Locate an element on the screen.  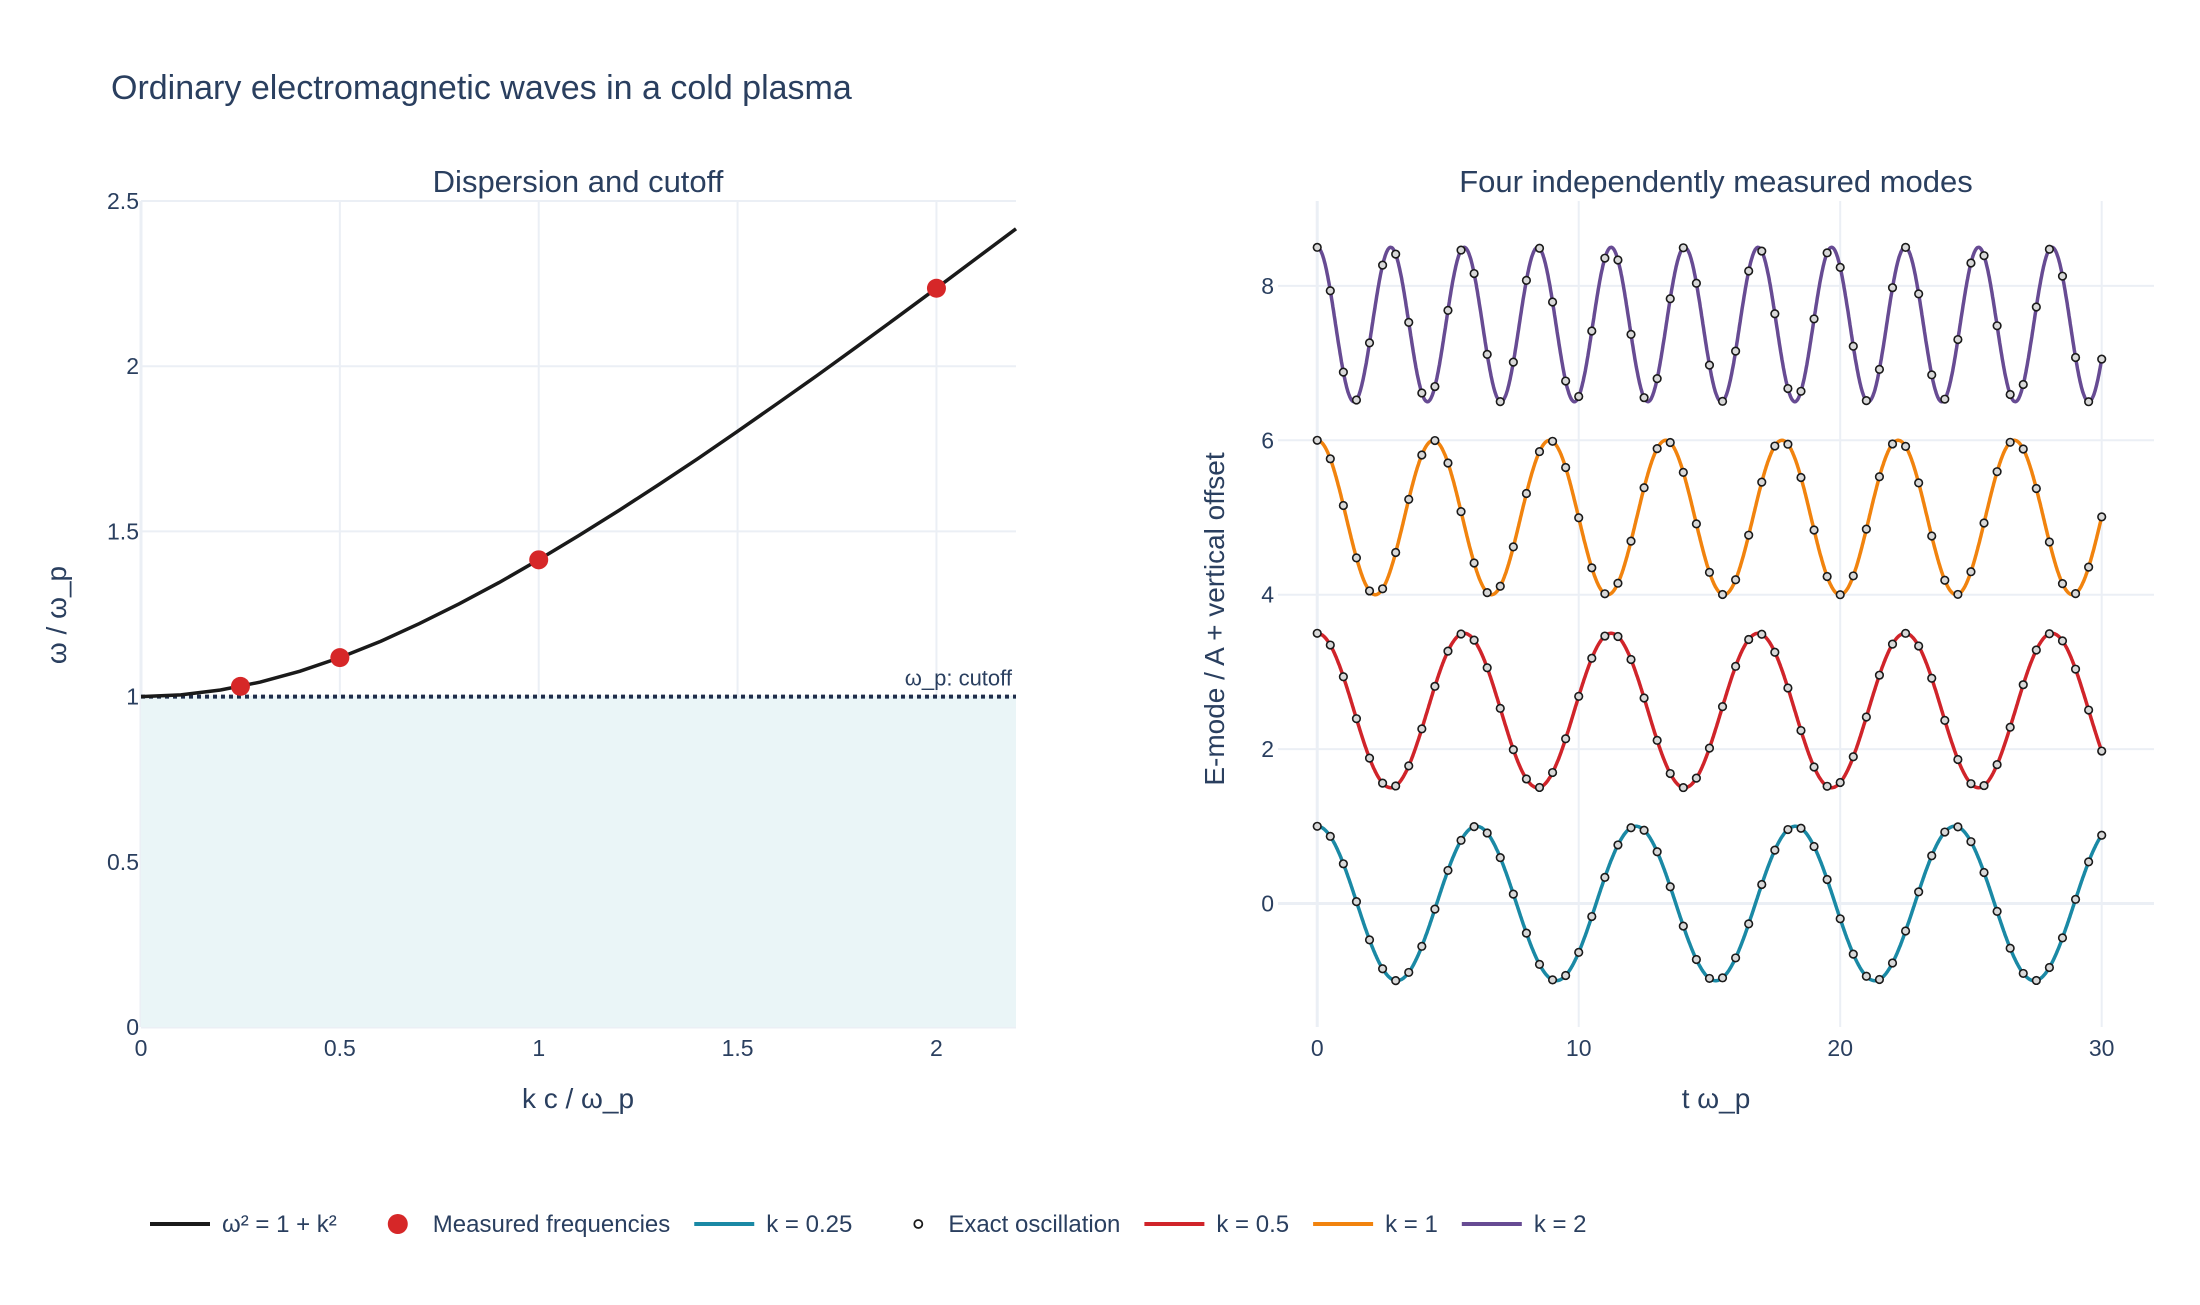
legend-label: k = 0.25 is located at coordinates (809, 1224).